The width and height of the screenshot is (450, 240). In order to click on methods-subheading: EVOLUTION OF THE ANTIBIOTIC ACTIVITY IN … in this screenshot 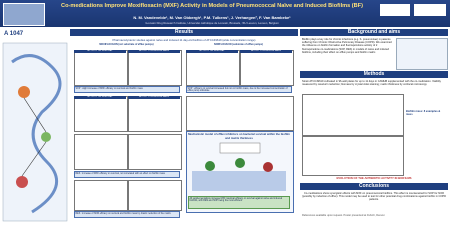, I will do `click(374, 178)`.